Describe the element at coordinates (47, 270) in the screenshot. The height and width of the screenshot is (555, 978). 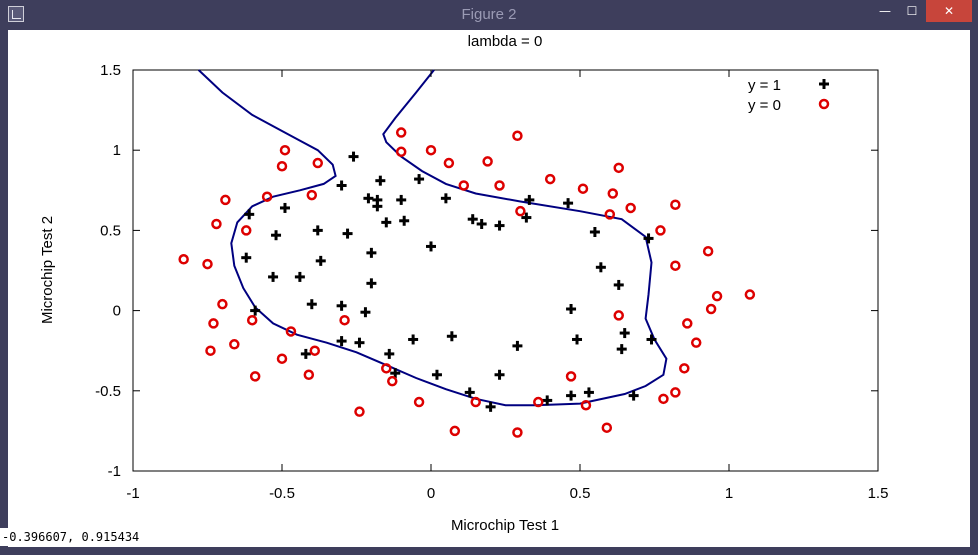
I see `y-axis-label: Microchip Test 2` at that location.